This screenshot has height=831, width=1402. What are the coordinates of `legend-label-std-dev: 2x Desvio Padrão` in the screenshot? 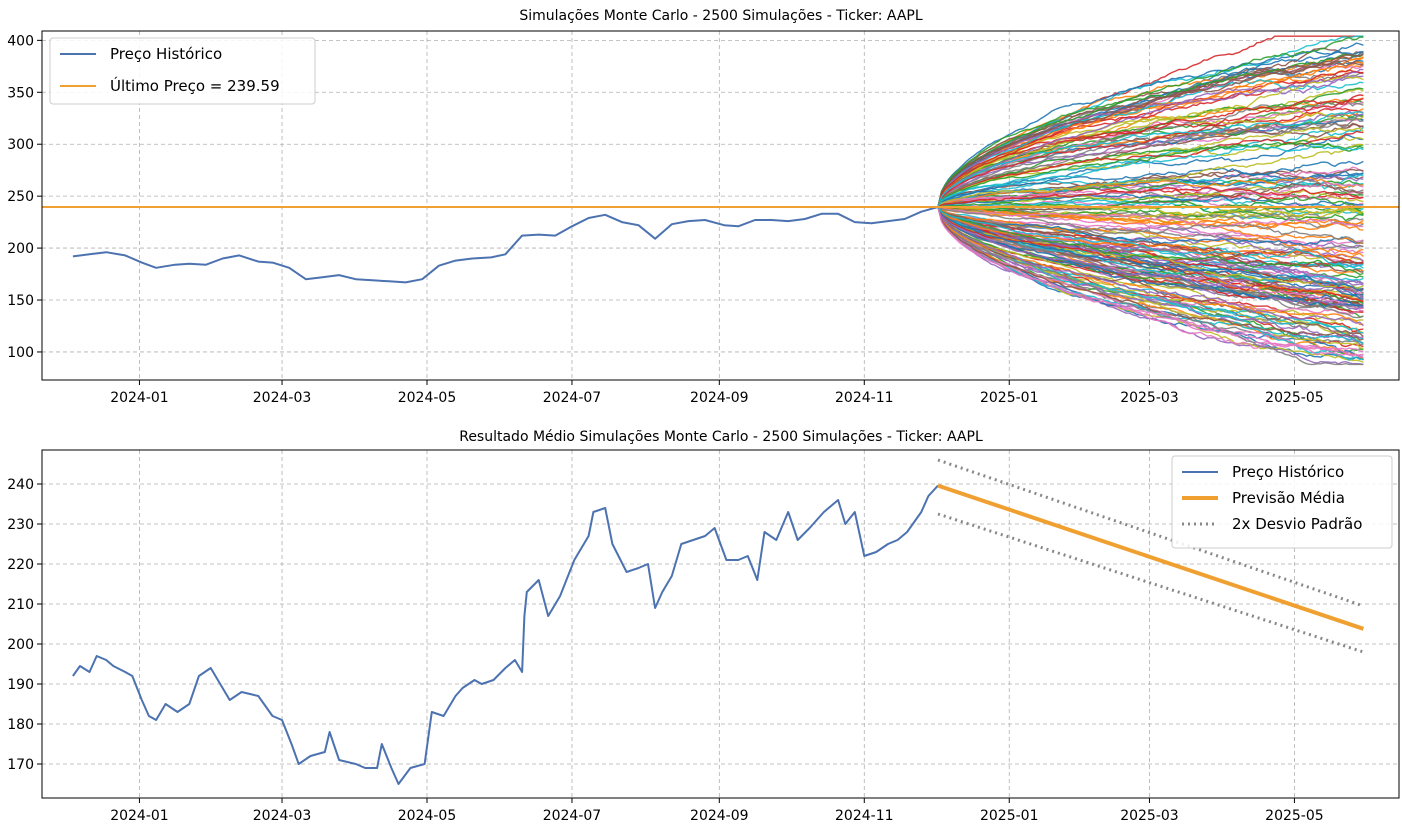 It's located at (1297, 524).